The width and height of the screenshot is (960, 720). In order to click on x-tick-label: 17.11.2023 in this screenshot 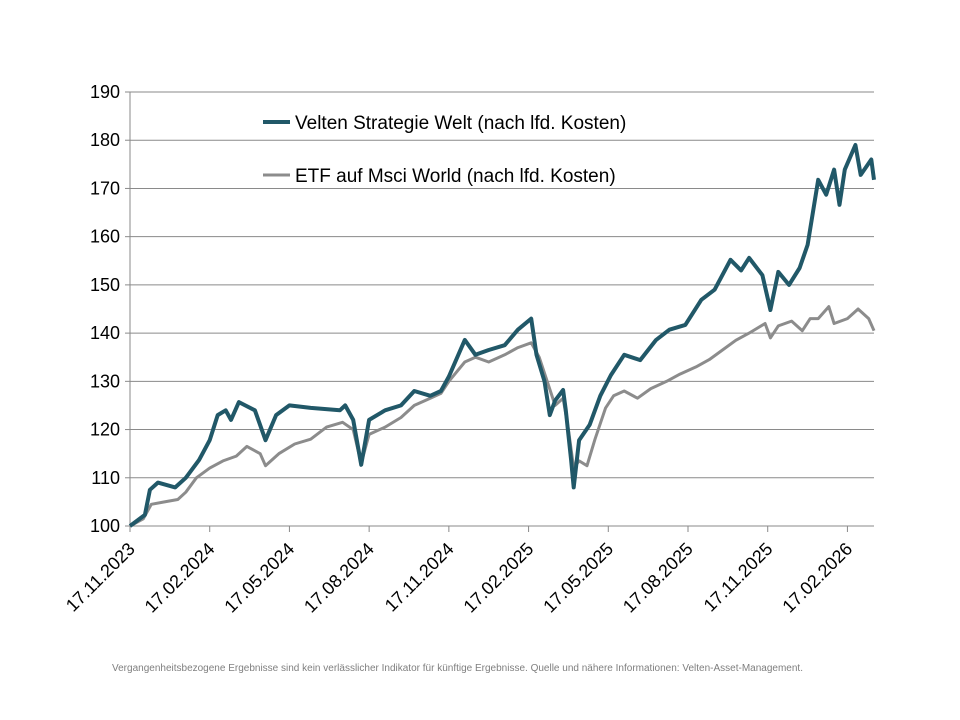, I will do `click(100, 577)`.